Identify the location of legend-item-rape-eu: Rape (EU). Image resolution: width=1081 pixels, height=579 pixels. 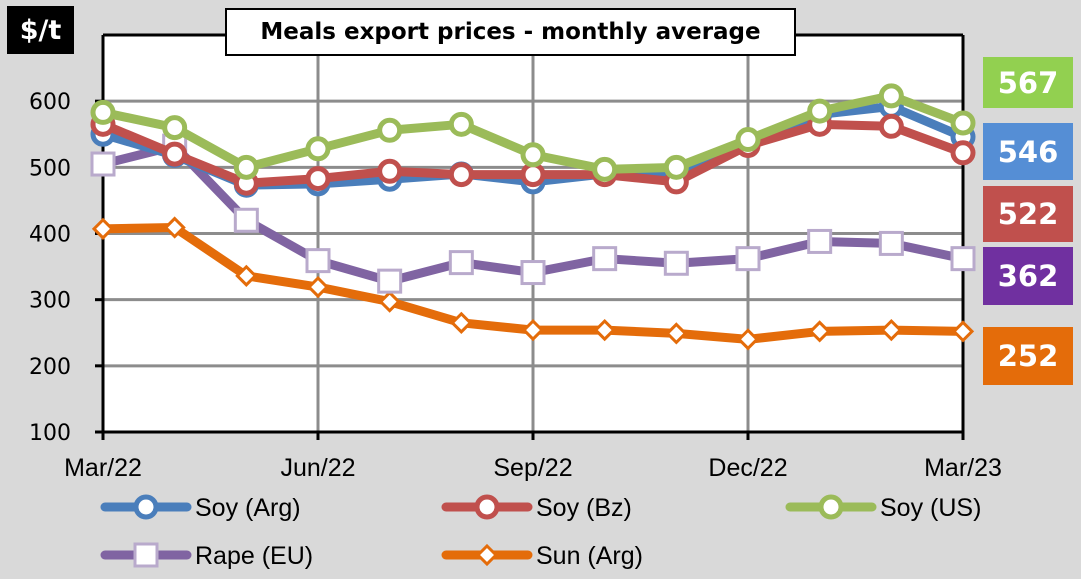
(206, 556).